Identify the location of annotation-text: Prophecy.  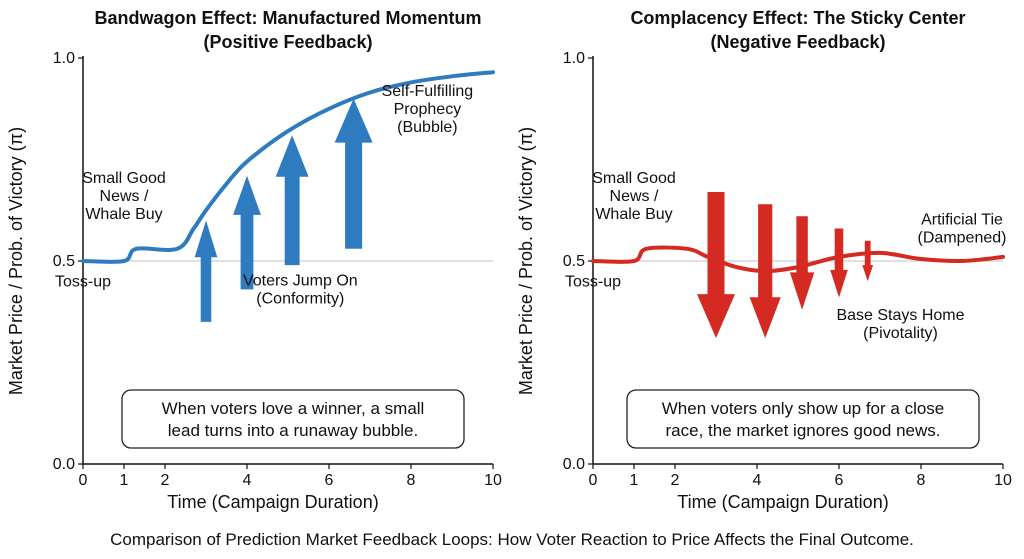
(428, 109).